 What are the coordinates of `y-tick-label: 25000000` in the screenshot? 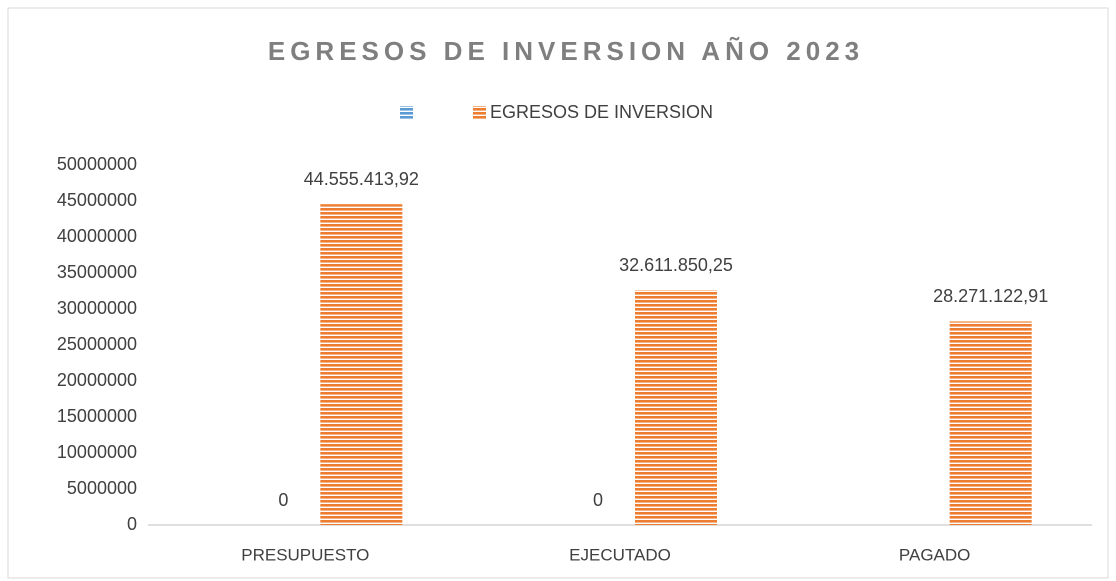 It's located at (97, 344).